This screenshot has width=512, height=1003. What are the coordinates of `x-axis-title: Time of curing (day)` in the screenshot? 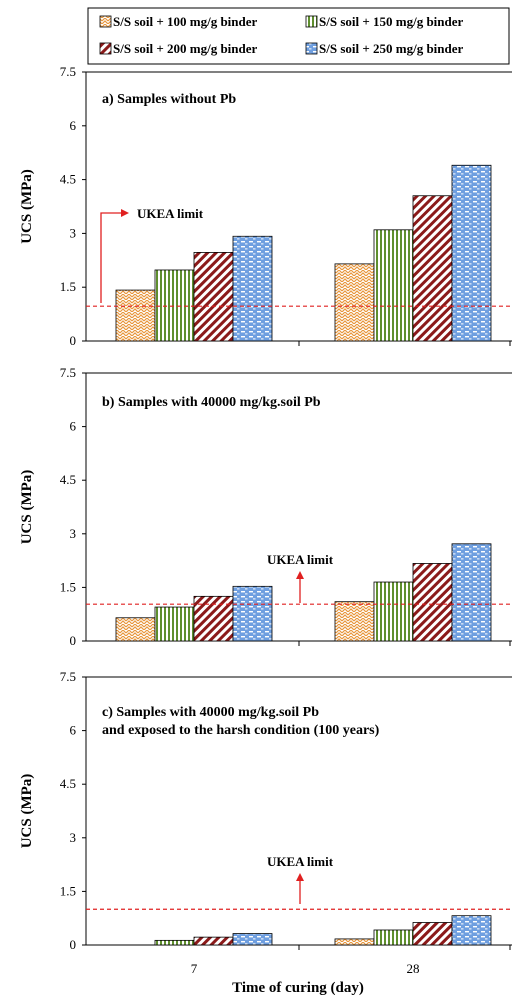 It's located at (298, 988).